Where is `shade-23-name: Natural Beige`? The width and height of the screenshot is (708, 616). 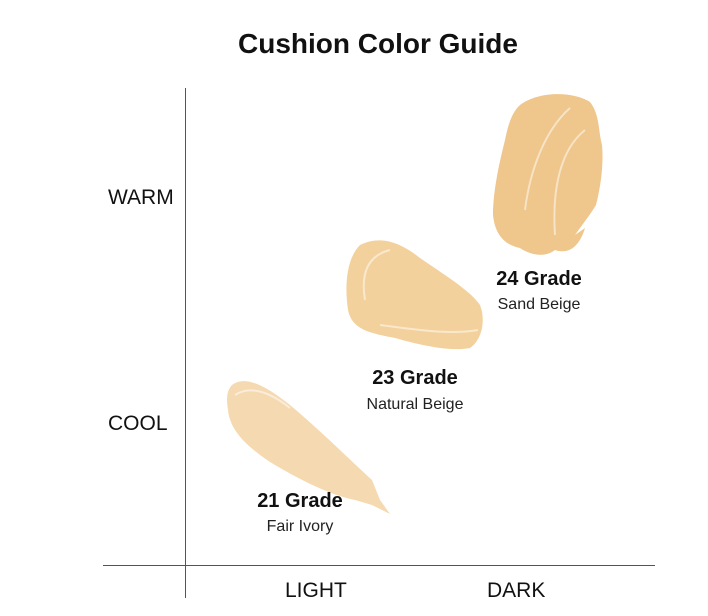
shade-23-name: Natural Beige is located at coordinates (415, 404).